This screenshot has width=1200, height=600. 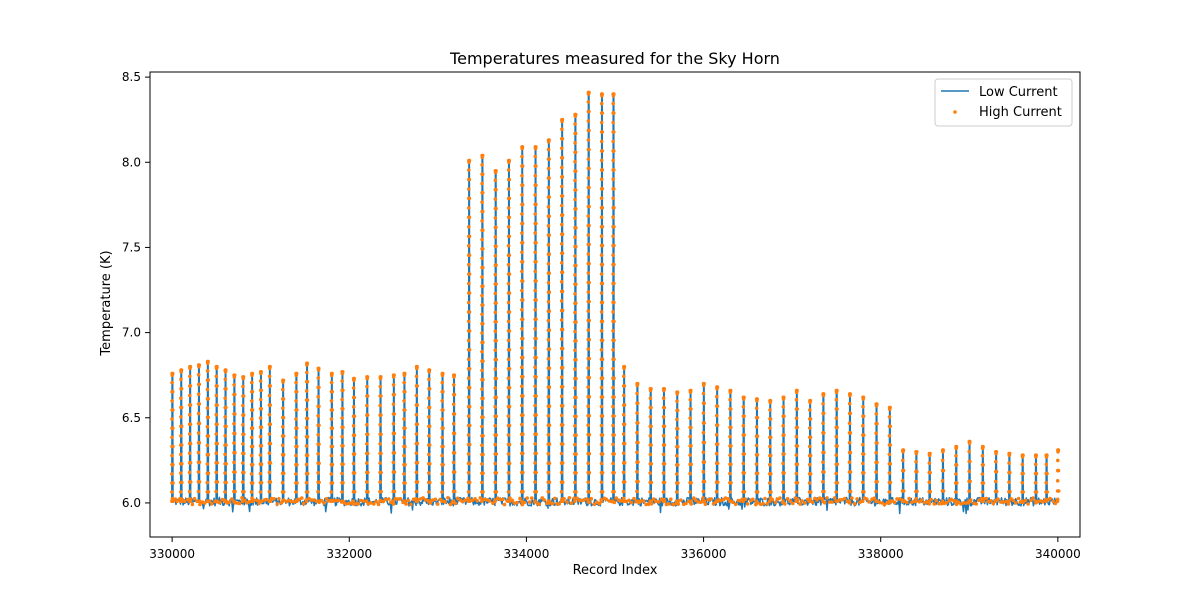 What do you see at coordinates (614, 58) in the screenshot?
I see `chart-title: Temperatures measured for the Sky Horn` at bounding box center [614, 58].